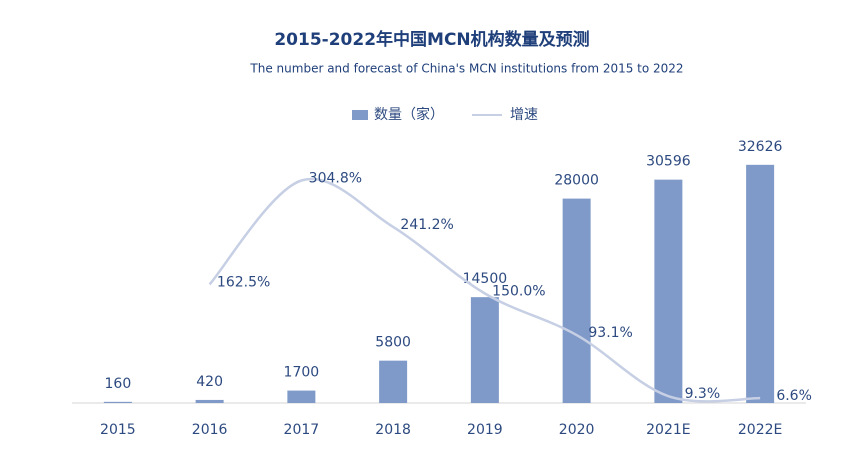 The width and height of the screenshot is (865, 463). I want to click on x-tick-label: 2016, so click(210, 430).